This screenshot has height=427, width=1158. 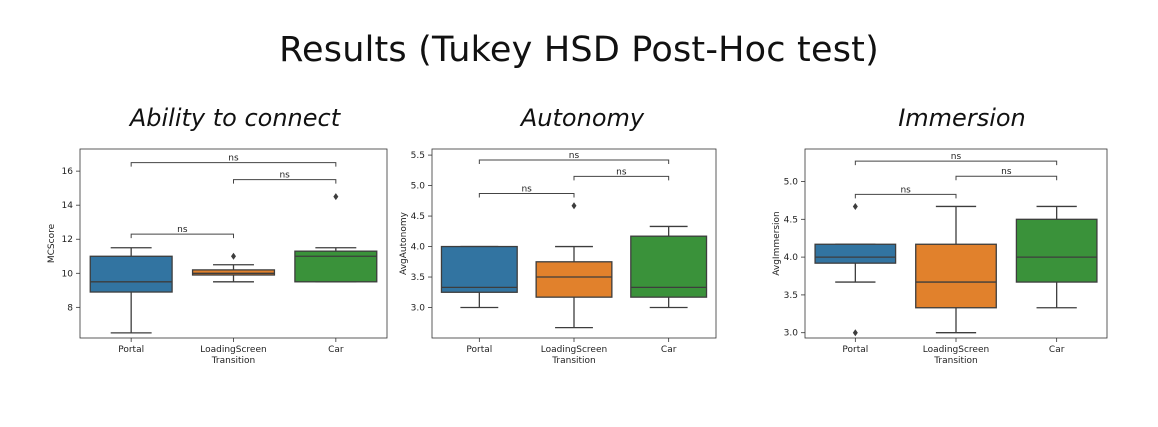 I want to click on y-axis-label: AvgImmersion, so click(x=777, y=243).